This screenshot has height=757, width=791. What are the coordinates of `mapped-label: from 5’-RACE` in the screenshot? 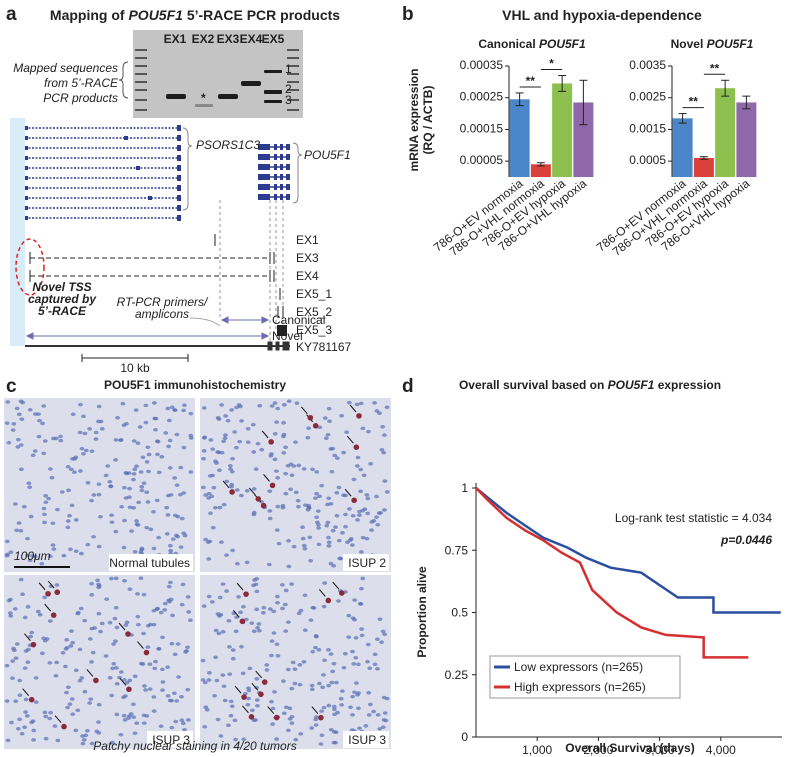 It's located at (81, 83).